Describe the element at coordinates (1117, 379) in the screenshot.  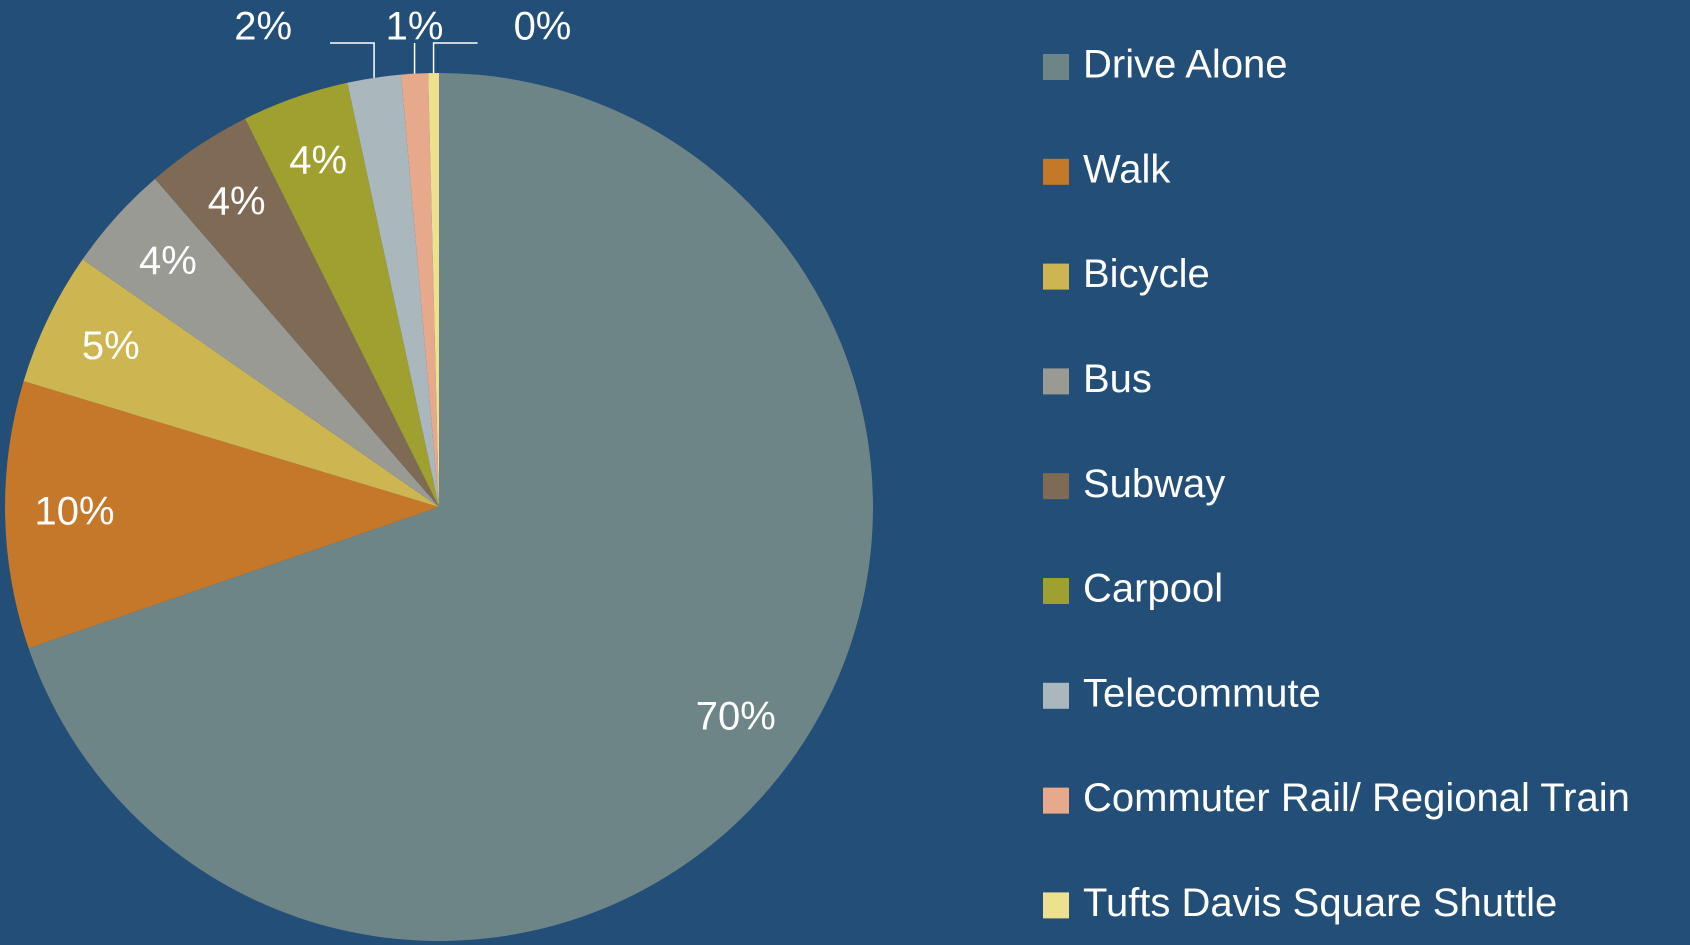
I see `legend-label: Bus` at that location.